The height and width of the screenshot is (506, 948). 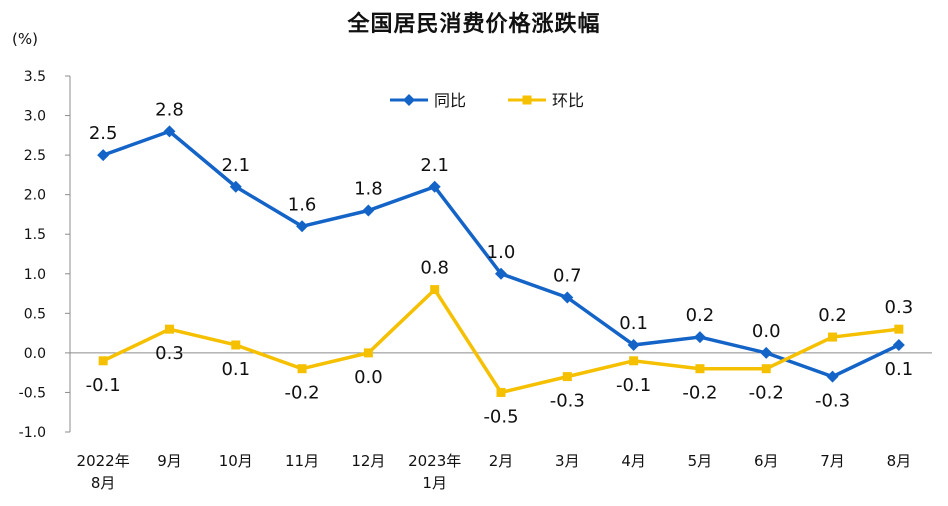 I want to click on x-tick-label: 11月, so click(x=302, y=461).